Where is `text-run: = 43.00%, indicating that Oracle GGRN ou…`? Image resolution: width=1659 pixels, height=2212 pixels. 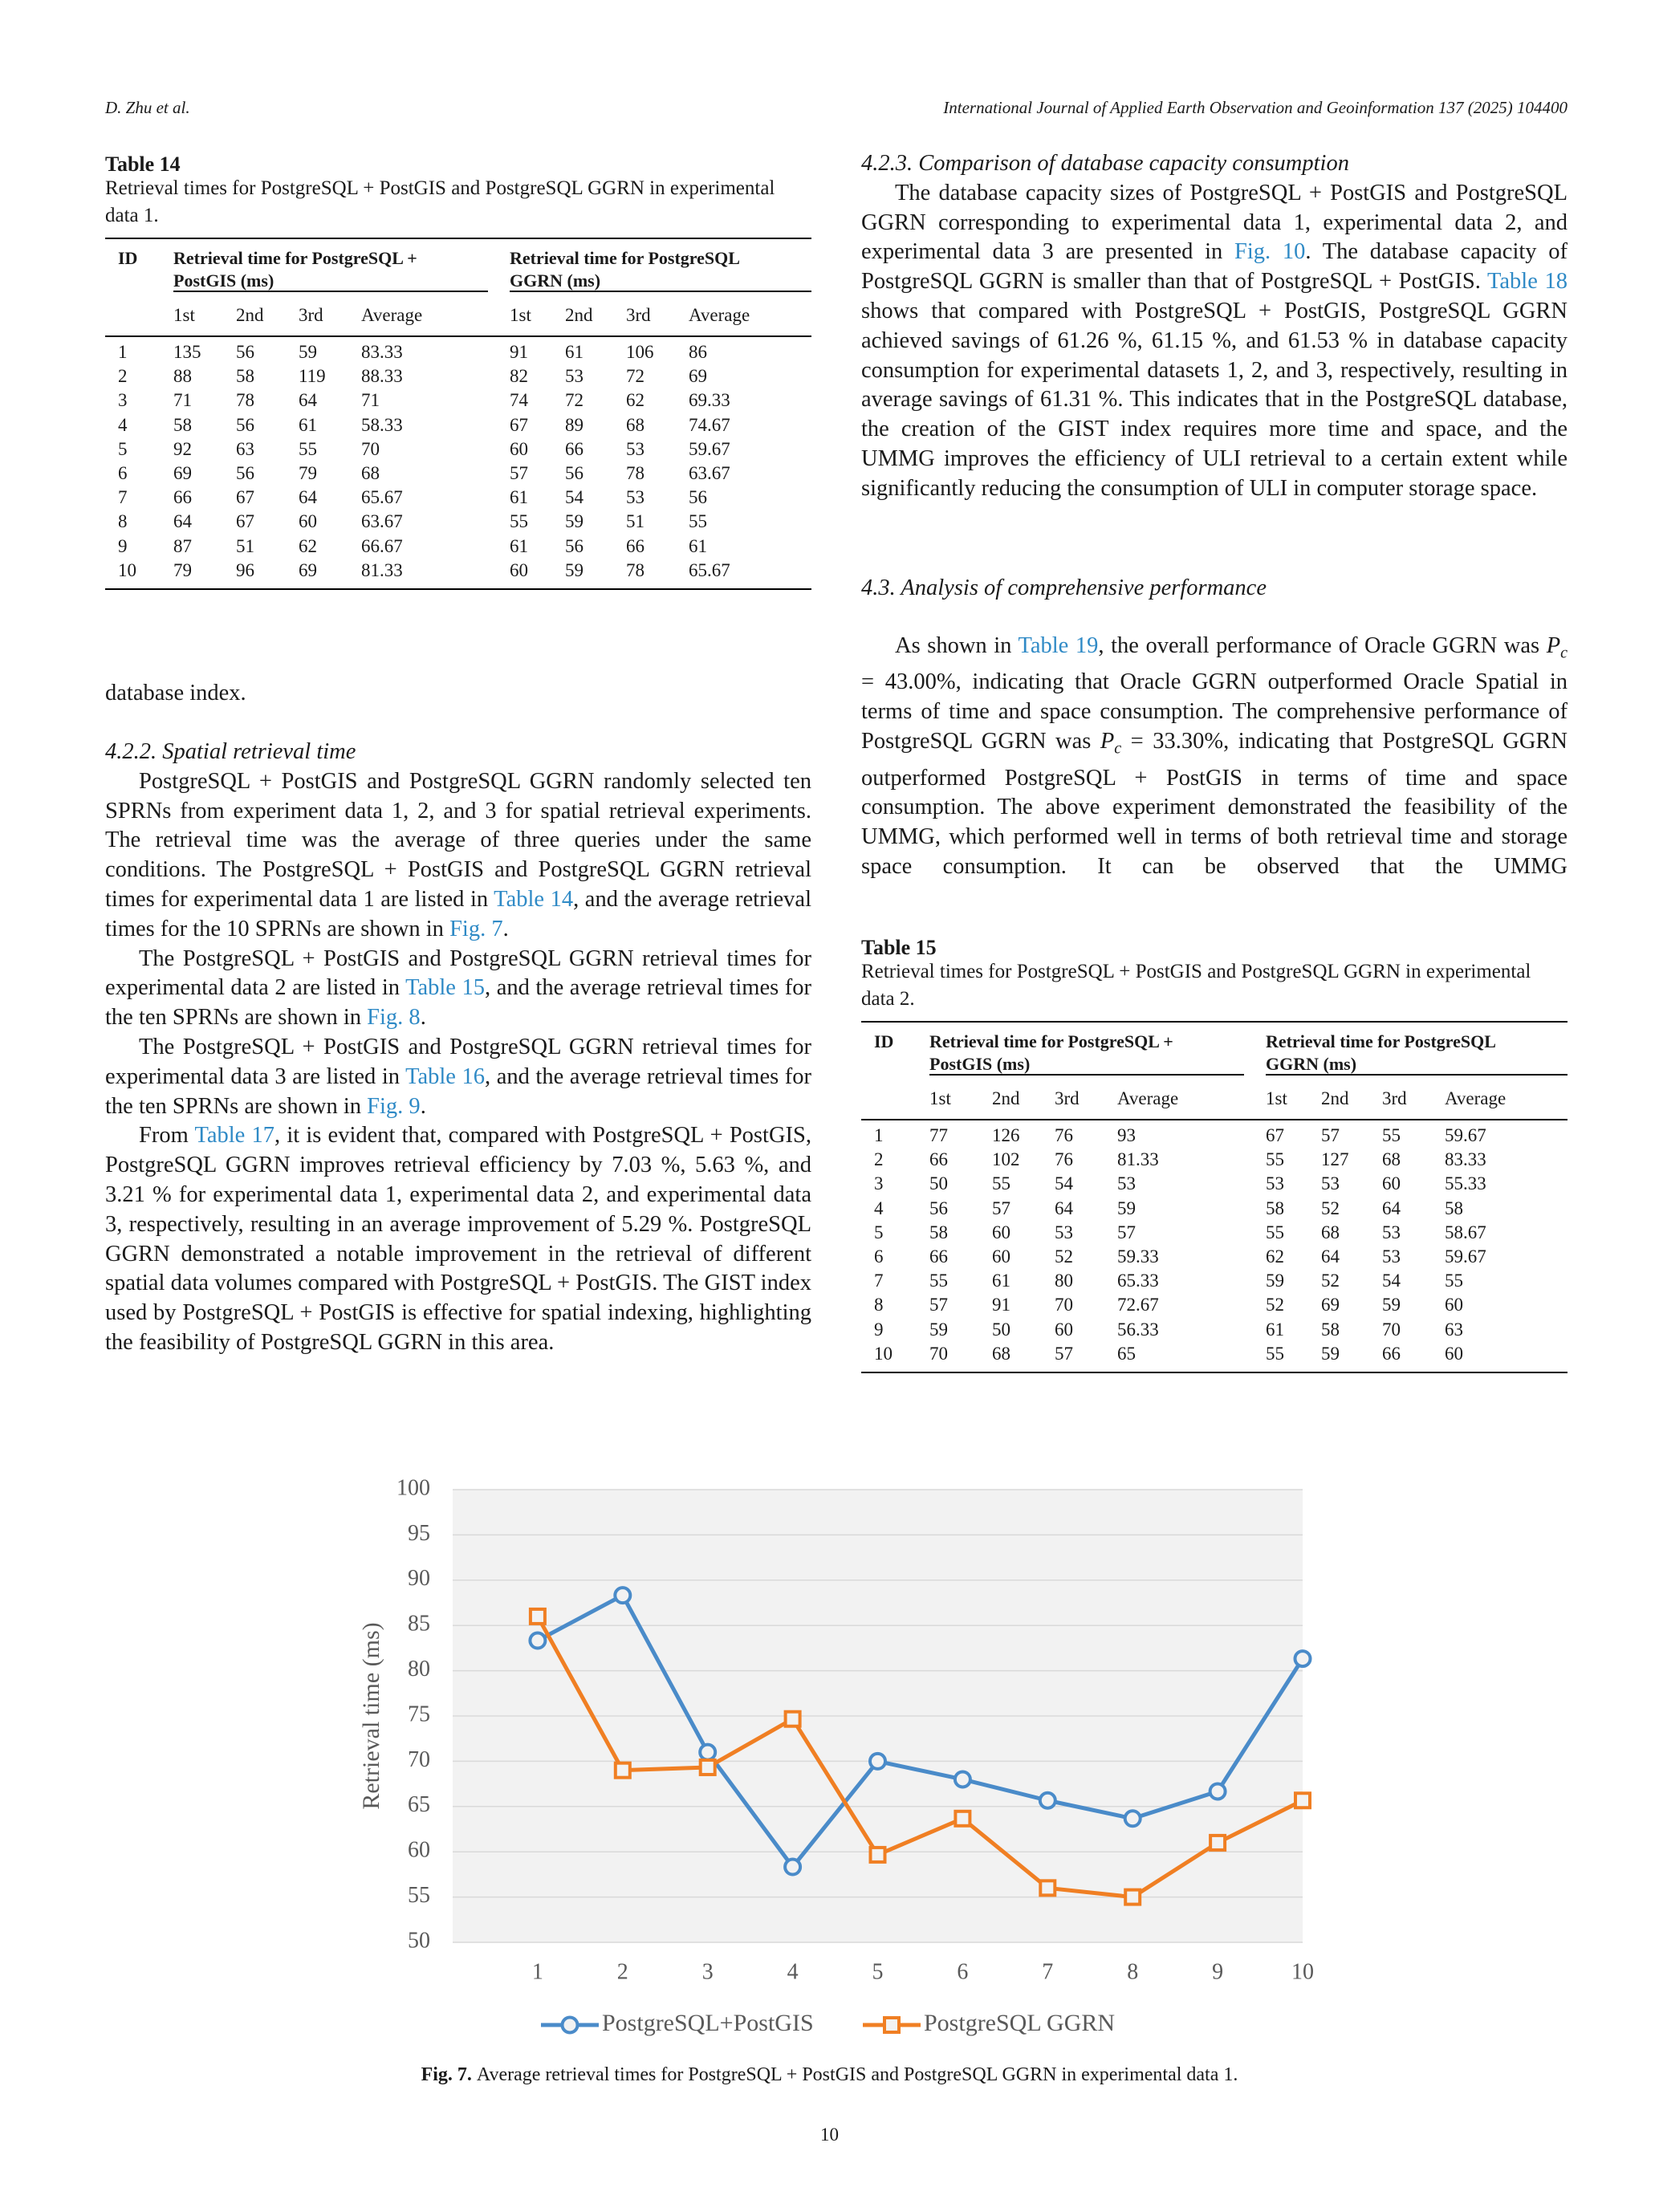 text-run: = 43.00%, indicating that Oracle GGRN ou… is located at coordinates (1215, 711).